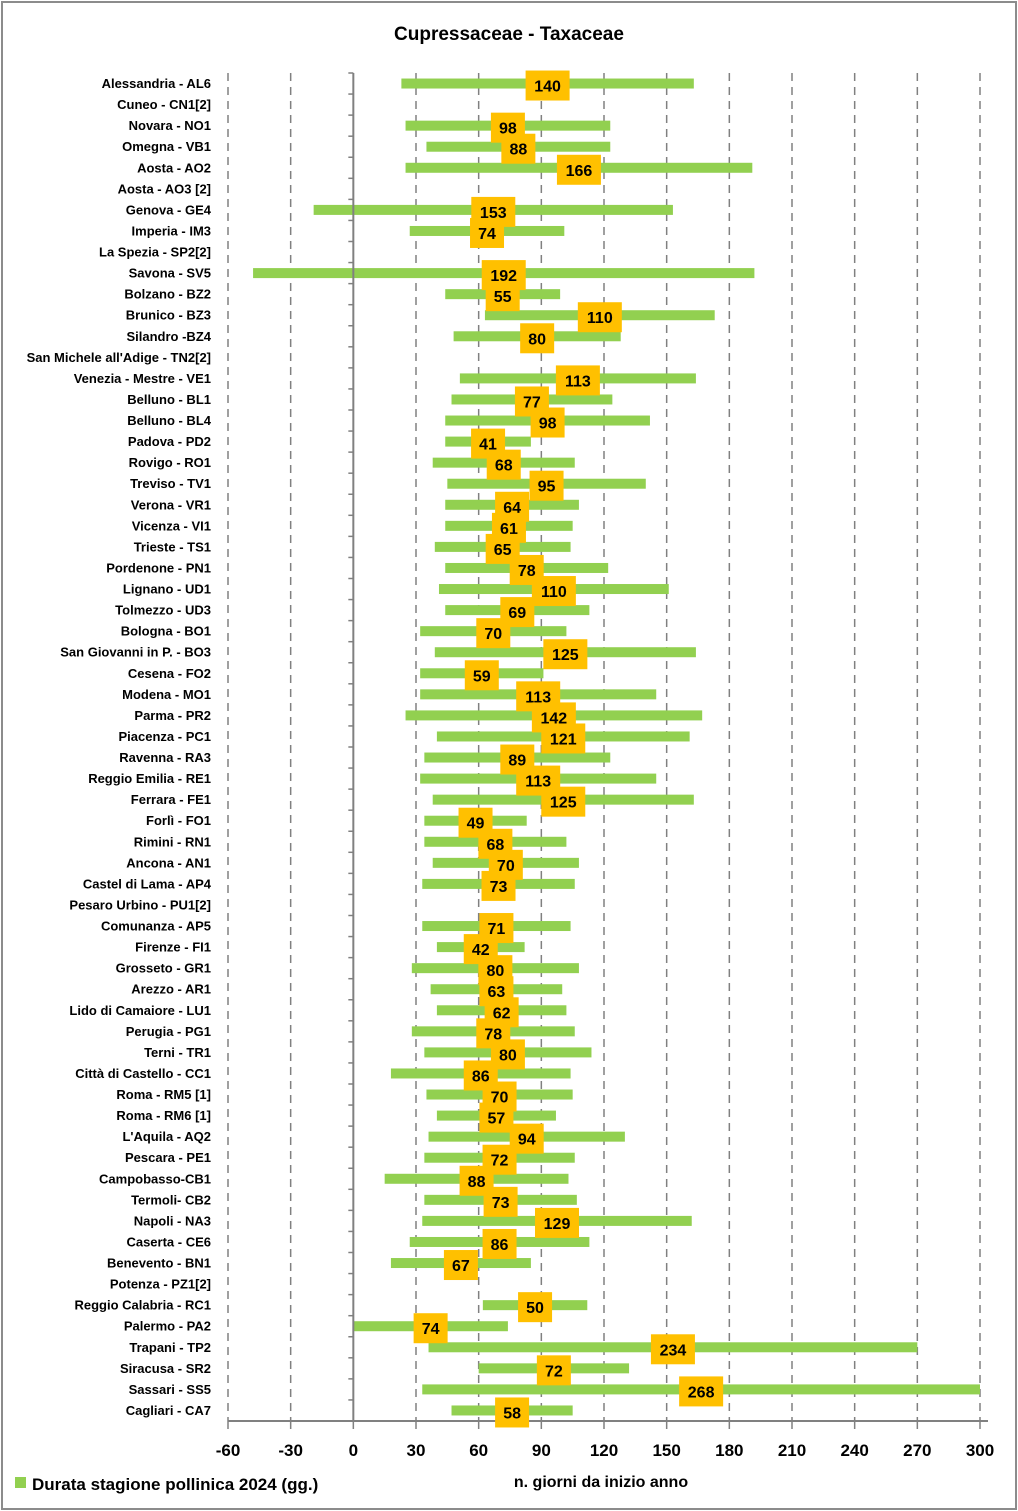  What do you see at coordinates (980, 1450) in the screenshot?
I see `x-tick-label: 300` at bounding box center [980, 1450].